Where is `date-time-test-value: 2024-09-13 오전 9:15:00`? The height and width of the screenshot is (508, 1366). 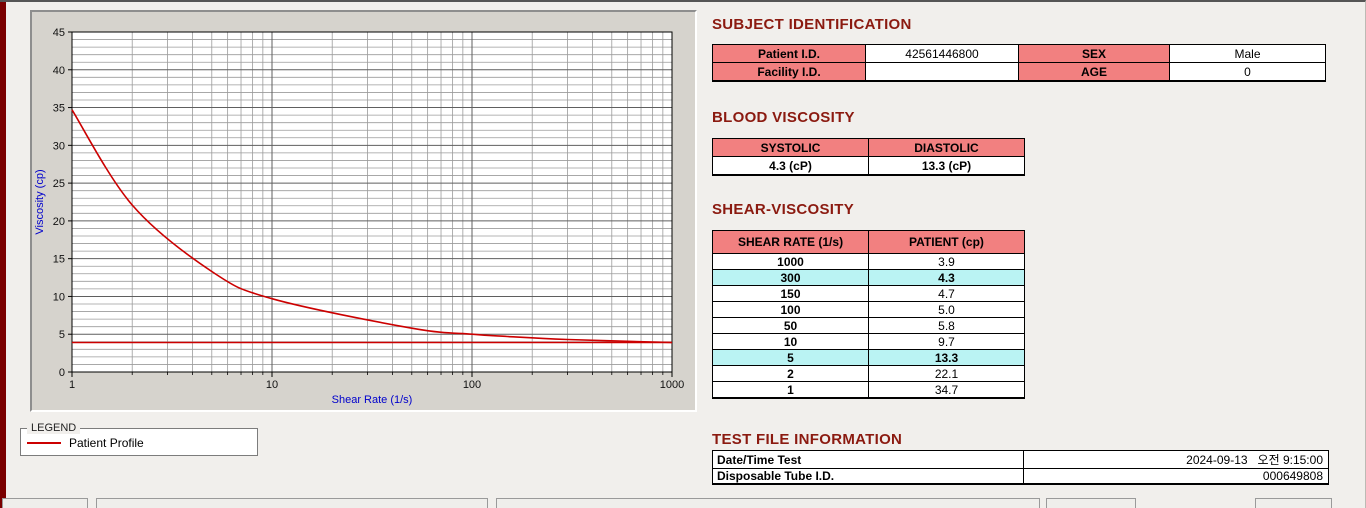 date-time-test-value: 2024-09-13 오전 9:15:00 is located at coordinates (1176, 459).